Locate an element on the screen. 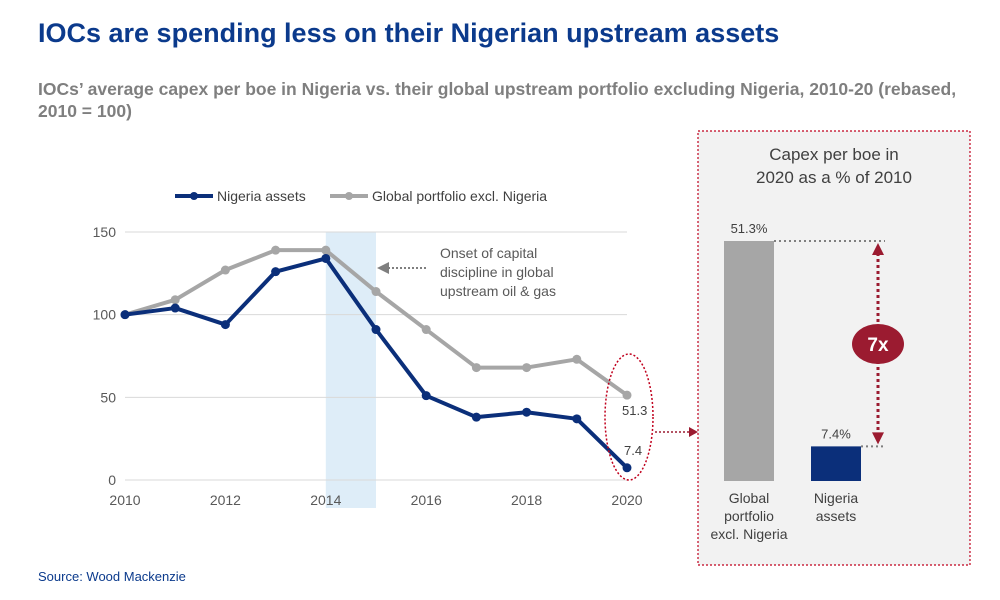 This screenshot has width=1000, height=600. y-tick-label: 50 is located at coordinates (108, 397).